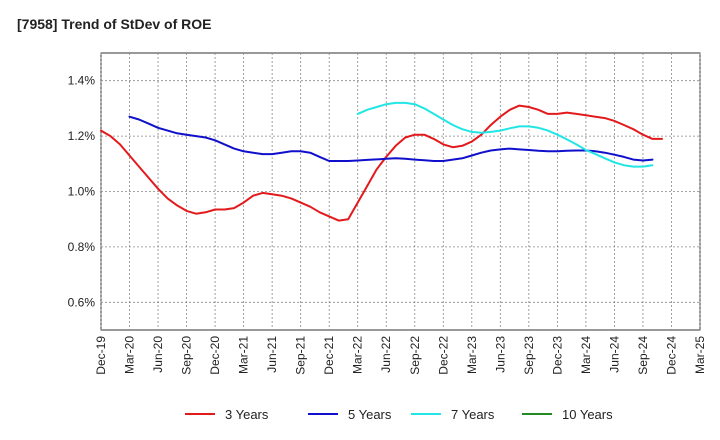  I want to click on y-tick-label: 1.4%, so click(82, 81).